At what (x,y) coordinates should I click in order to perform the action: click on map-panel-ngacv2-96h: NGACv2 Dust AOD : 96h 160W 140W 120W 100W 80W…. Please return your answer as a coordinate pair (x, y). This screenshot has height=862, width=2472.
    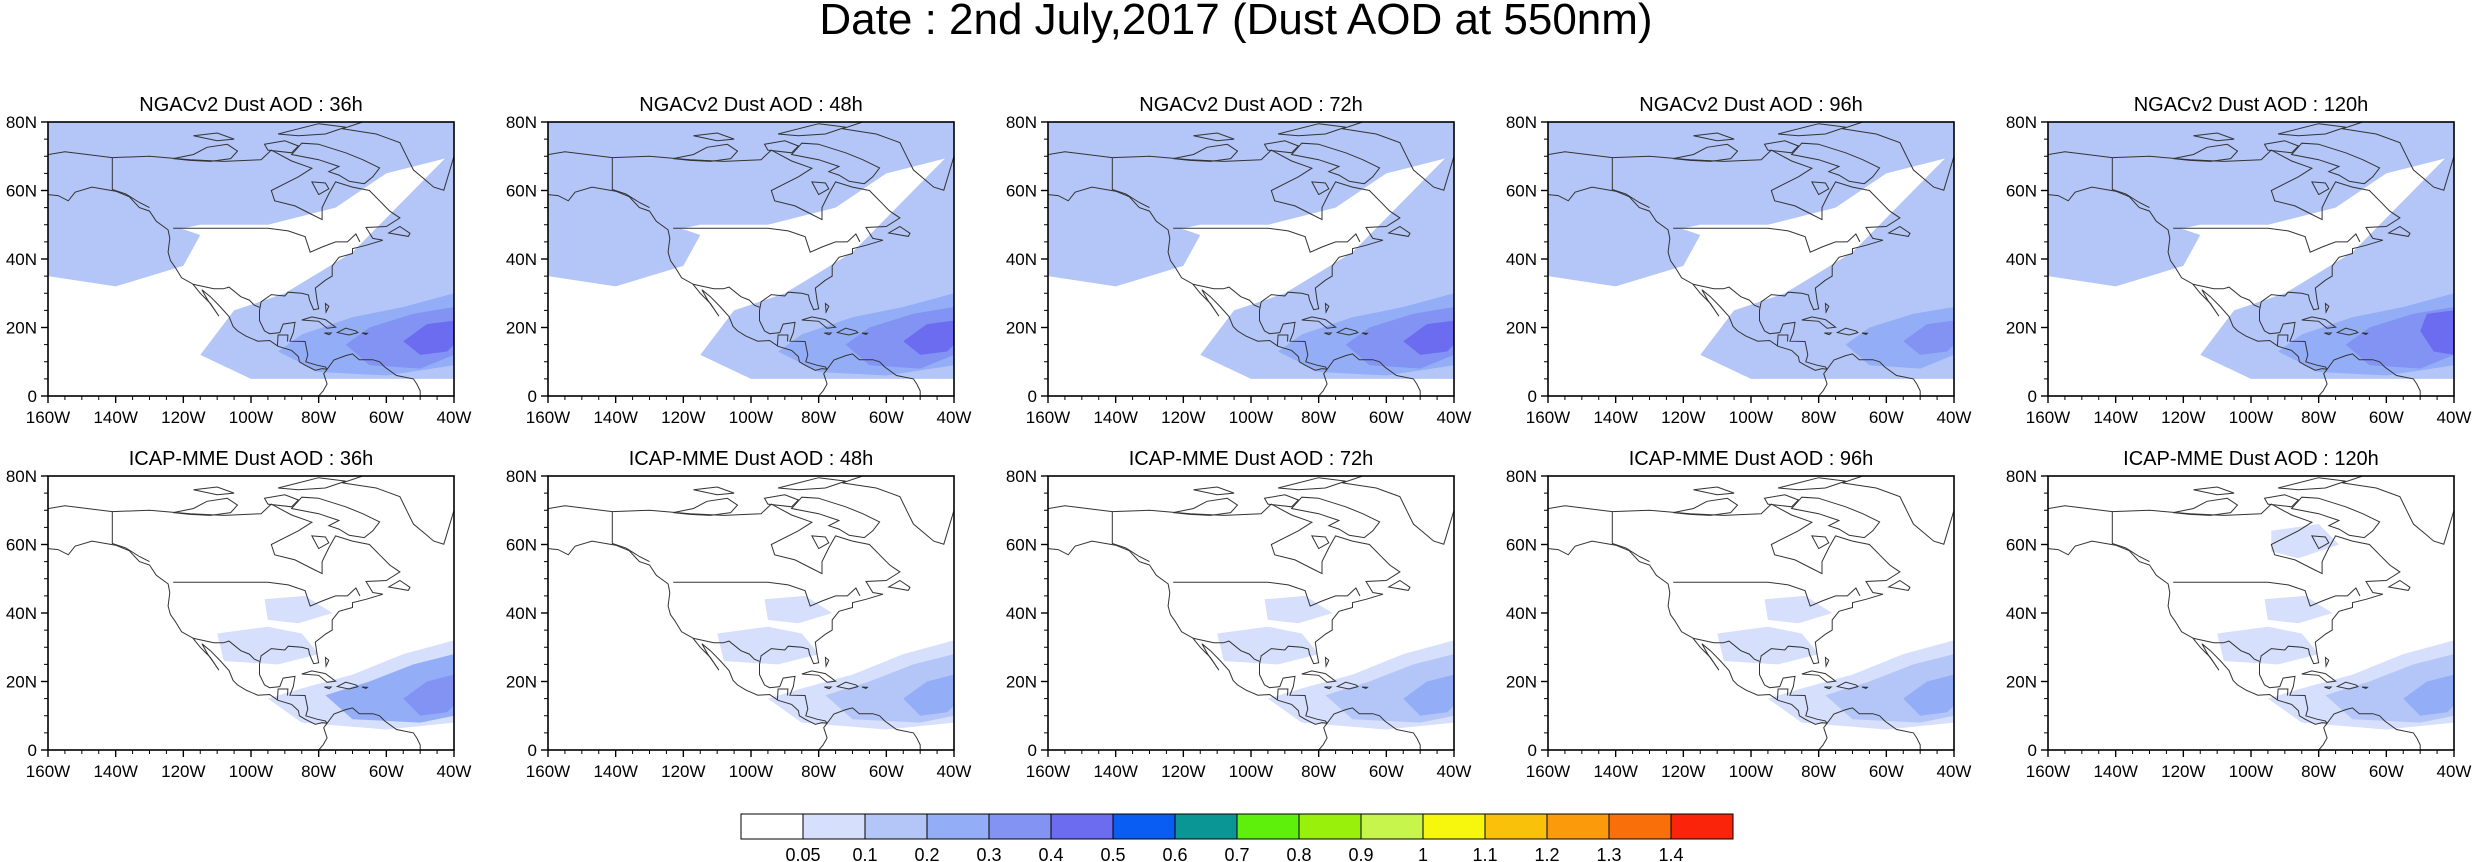
    Looking at the image, I should click on (1739, 260).